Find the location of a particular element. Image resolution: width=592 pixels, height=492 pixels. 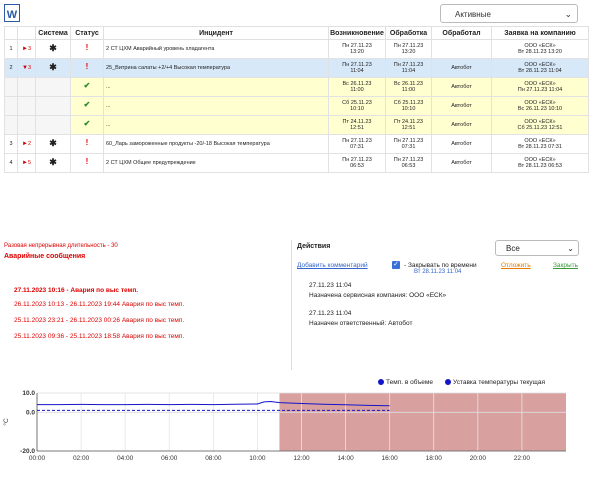

event-count: 2 is located at coordinates (29, 143).